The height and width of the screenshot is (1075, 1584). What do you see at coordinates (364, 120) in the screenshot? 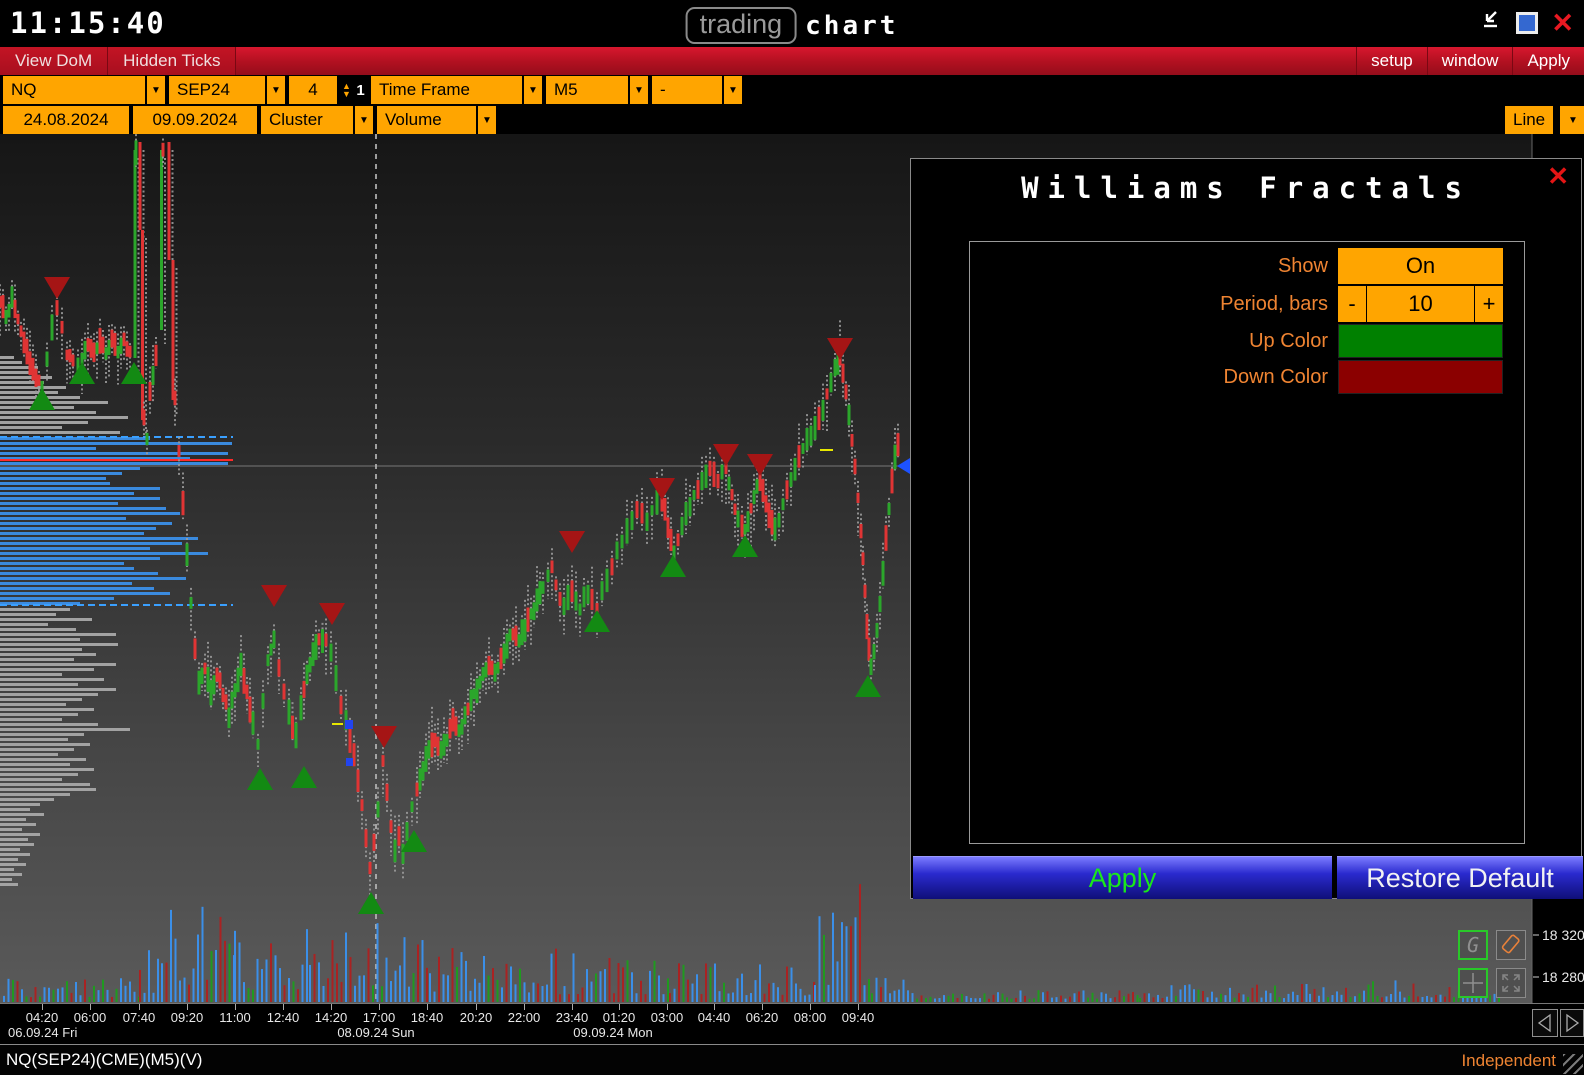
I see `cluster-dropdown-icon: ▼` at bounding box center [364, 120].